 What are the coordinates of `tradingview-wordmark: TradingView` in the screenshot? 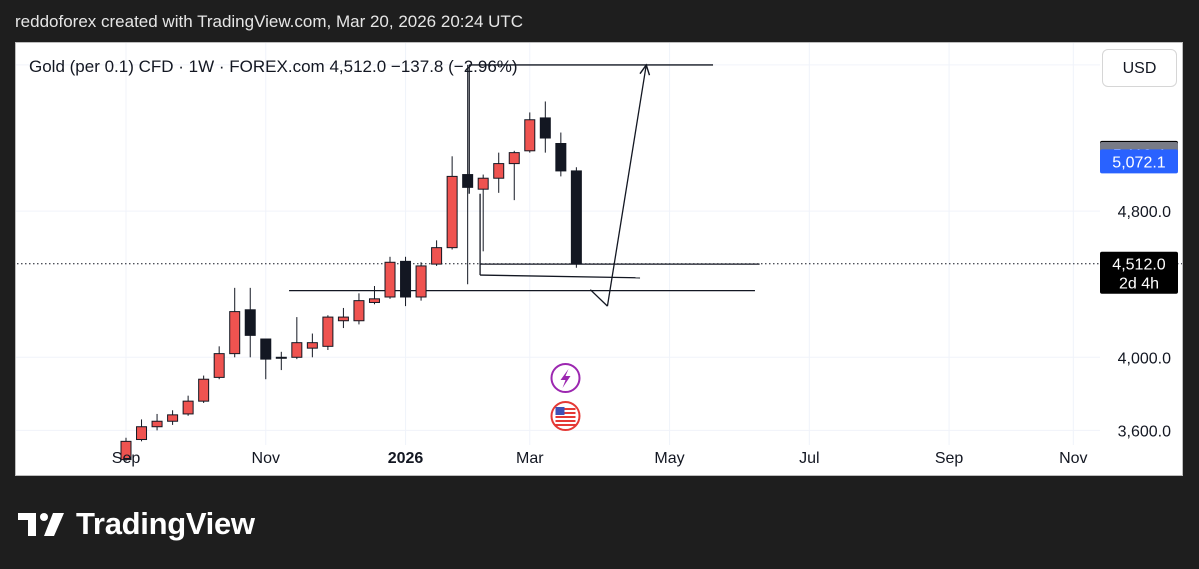 It's located at (165, 523).